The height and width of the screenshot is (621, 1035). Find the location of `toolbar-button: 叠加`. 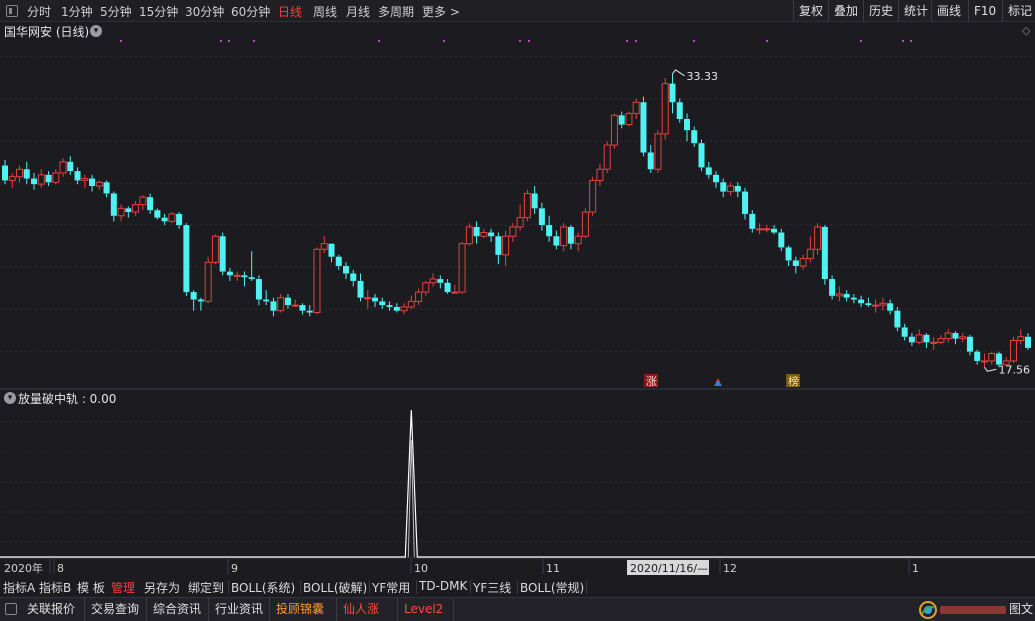

toolbar-button: 叠加 is located at coordinates (845, 11).